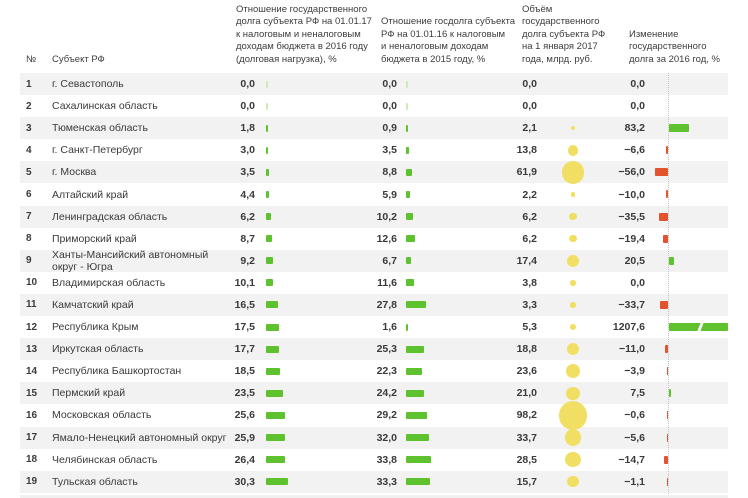 The width and height of the screenshot is (748, 498). What do you see at coordinates (98, 349) in the screenshot?
I see `region-name: Иркутская область` at bounding box center [98, 349].